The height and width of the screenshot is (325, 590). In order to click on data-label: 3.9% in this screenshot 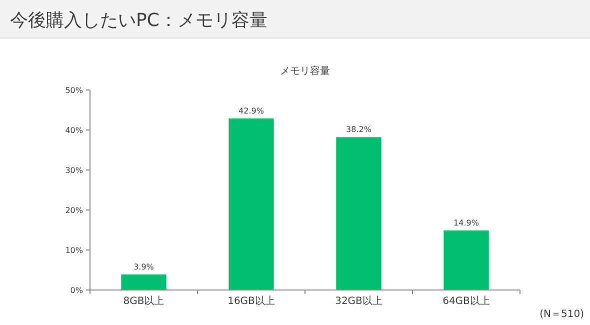, I will do `click(144, 267)`.